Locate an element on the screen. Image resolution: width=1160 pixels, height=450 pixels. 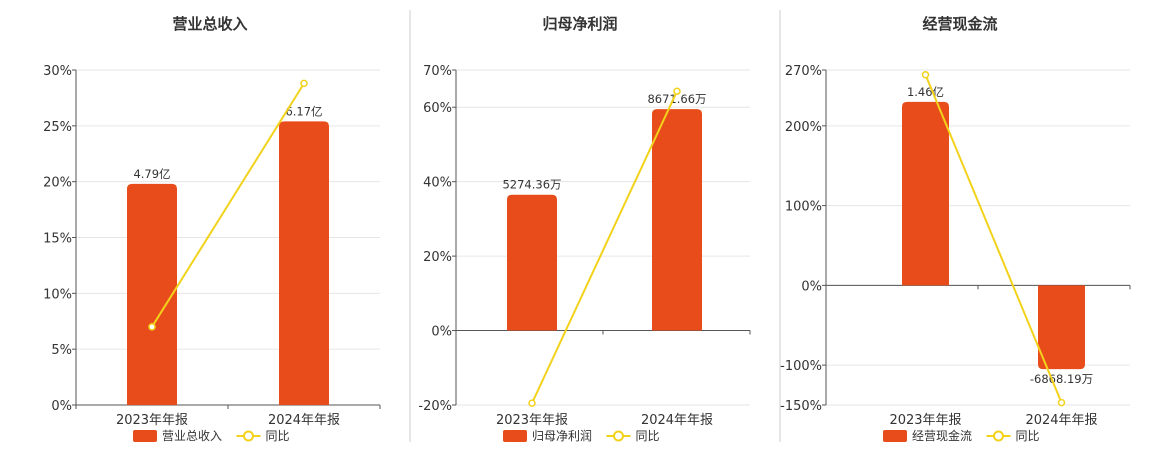
y-tick-label: 15% is located at coordinates (57, 239).